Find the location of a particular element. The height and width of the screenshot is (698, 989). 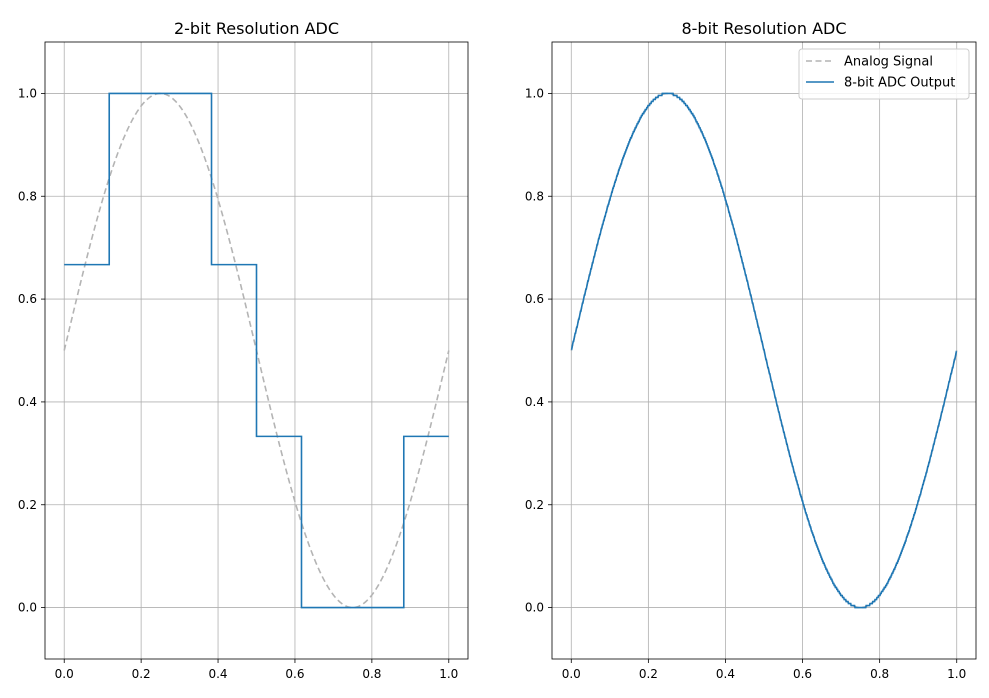

legend-label: Analog Signal is located at coordinates (888, 62).